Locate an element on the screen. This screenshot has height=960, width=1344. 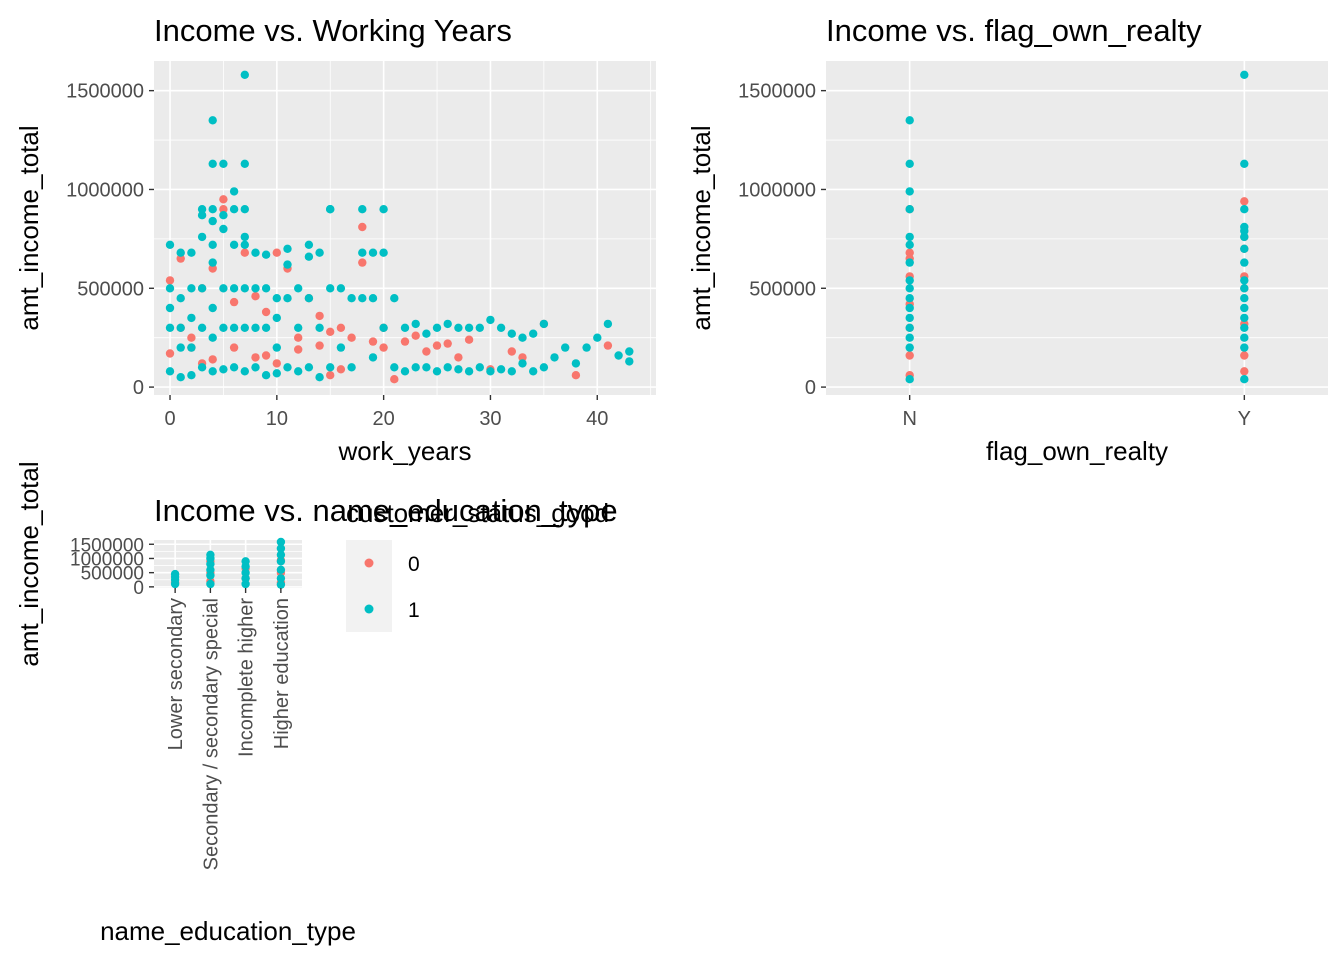
p3-y-tick-label: 0 is located at coordinates (138, 588).